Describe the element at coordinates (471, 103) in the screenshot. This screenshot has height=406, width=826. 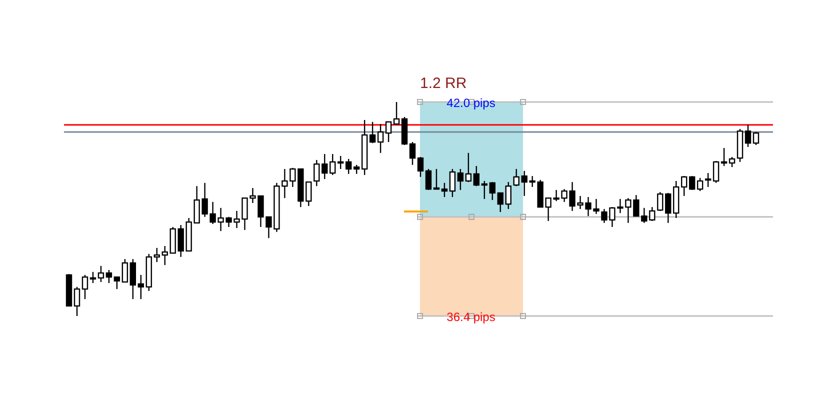
I see `annotation: 42.0 pips` at that location.